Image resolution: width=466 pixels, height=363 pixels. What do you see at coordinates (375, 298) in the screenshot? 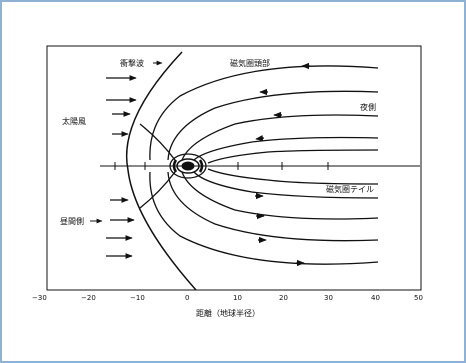
I see `x-tick-label: 40` at bounding box center [375, 298].